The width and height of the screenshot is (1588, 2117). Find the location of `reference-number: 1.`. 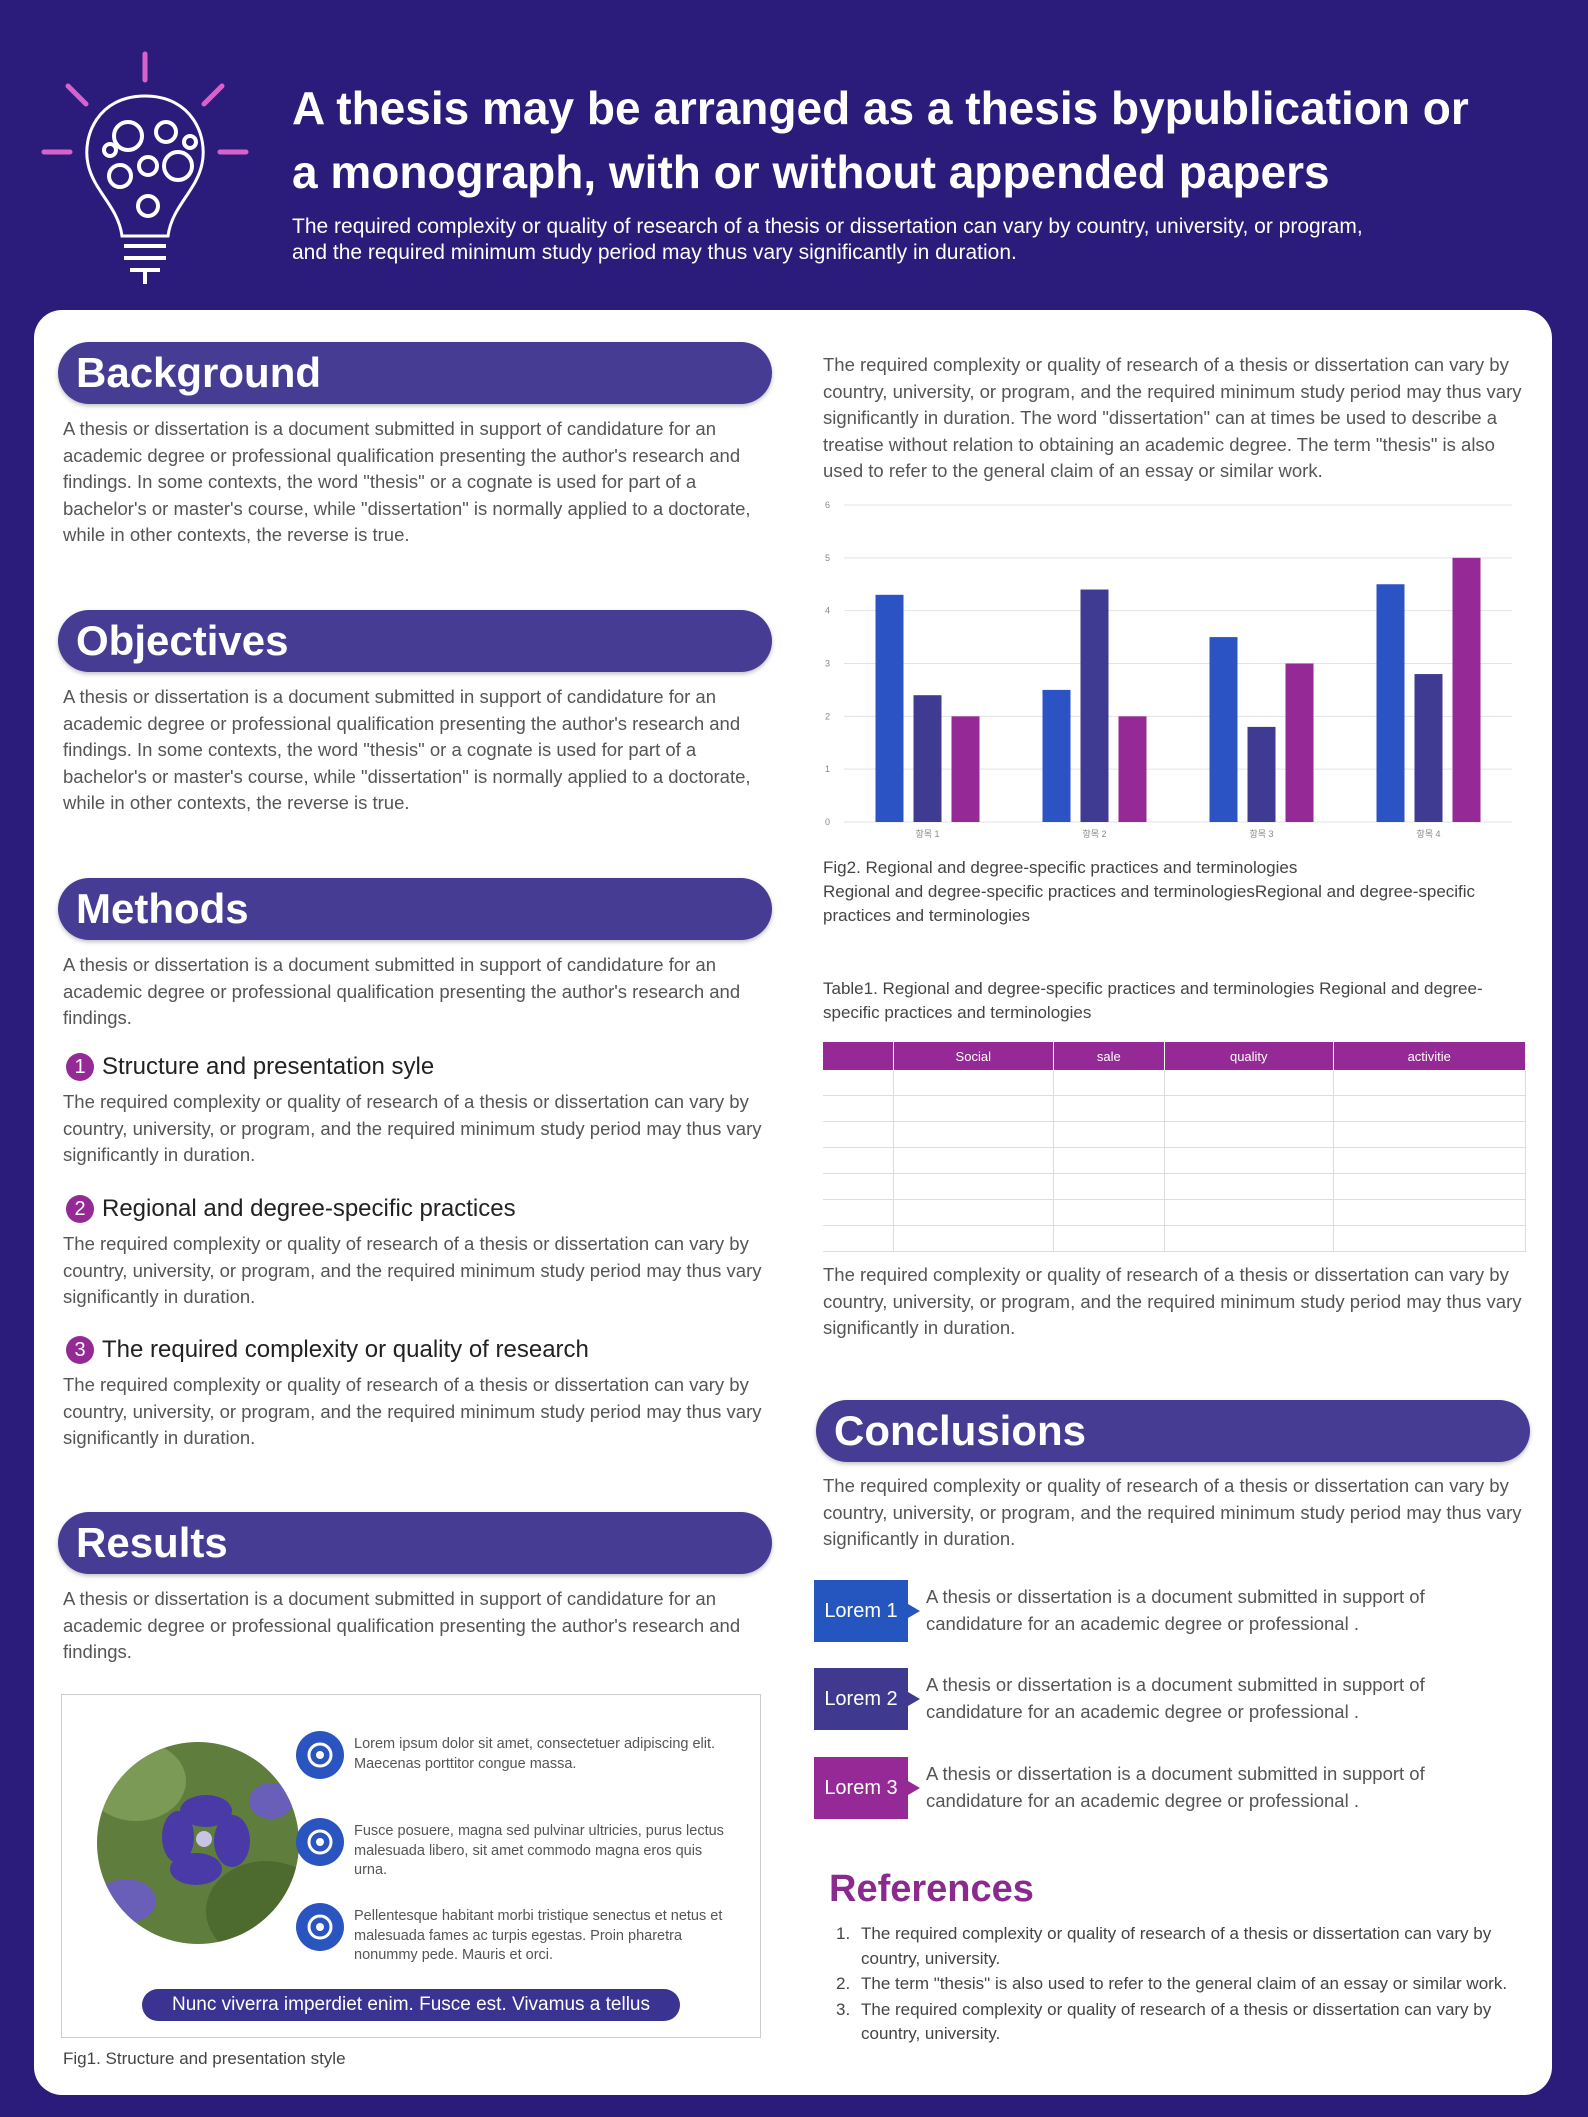

reference-number: 1. is located at coordinates (843, 1933).